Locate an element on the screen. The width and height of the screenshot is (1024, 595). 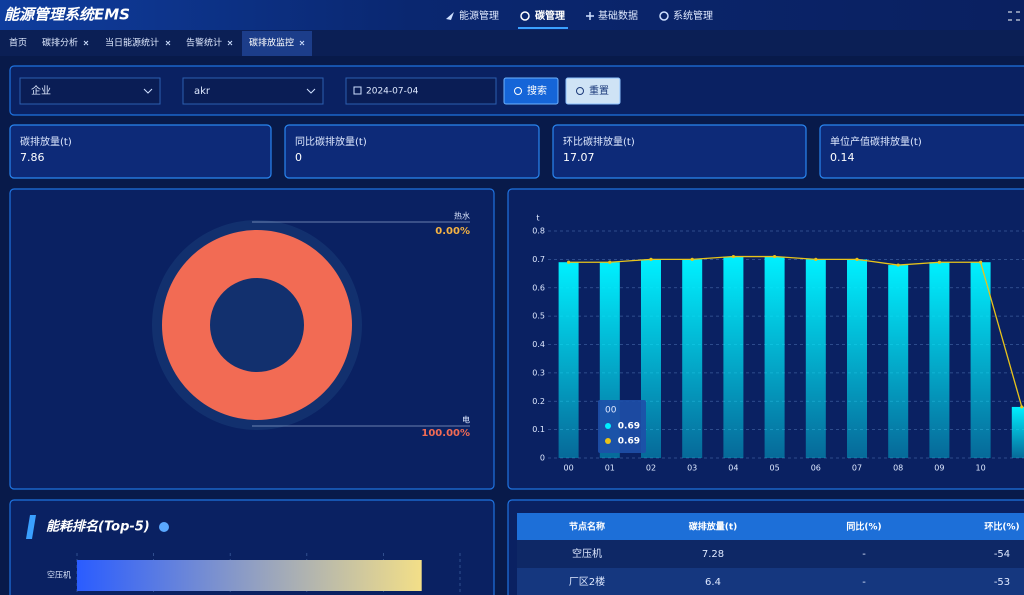
nav-item: 系统管理 is located at coordinates (693, 15).